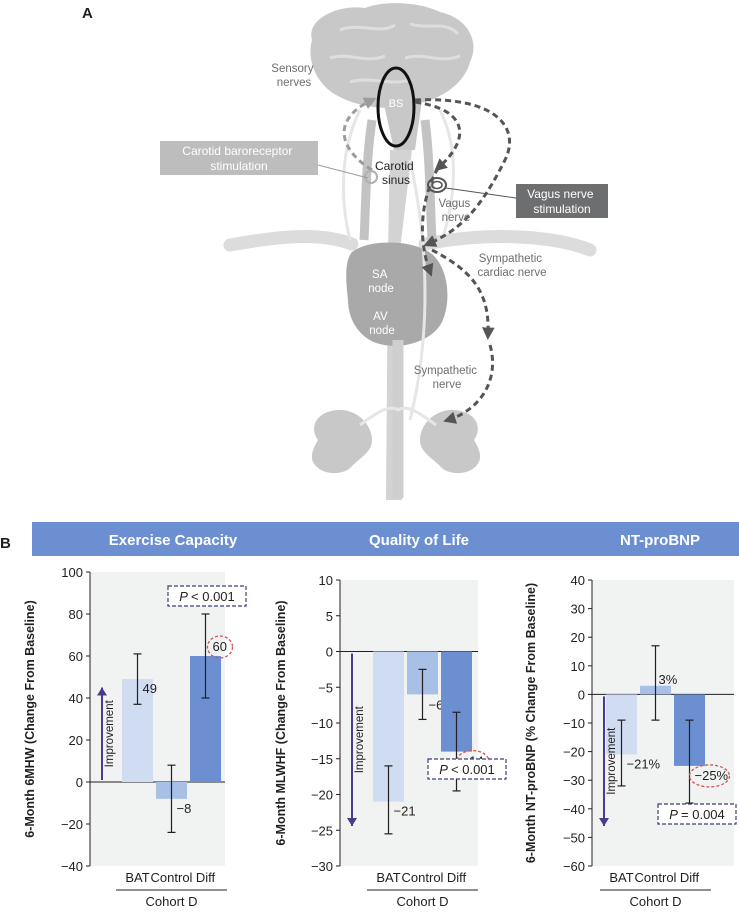 This screenshot has height=912, width=739. What do you see at coordinates (644, 763) in the screenshot?
I see `value-label: −21%` at bounding box center [644, 763].